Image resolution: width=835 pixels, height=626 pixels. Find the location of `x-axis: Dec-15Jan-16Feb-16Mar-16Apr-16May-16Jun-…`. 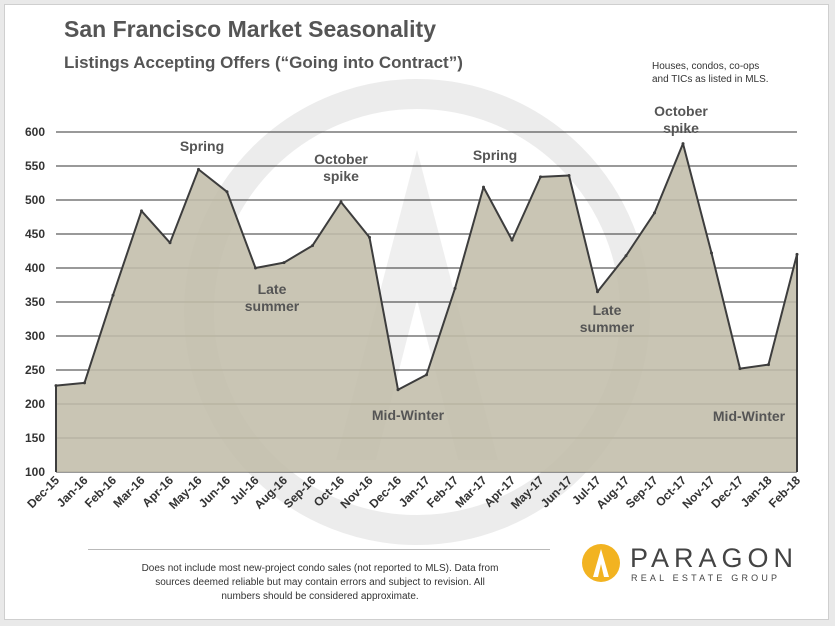

x-axis: Dec-15Jan-16Feb-16Mar-16Apr-16May-16Jun-… is located at coordinates (413, 492).